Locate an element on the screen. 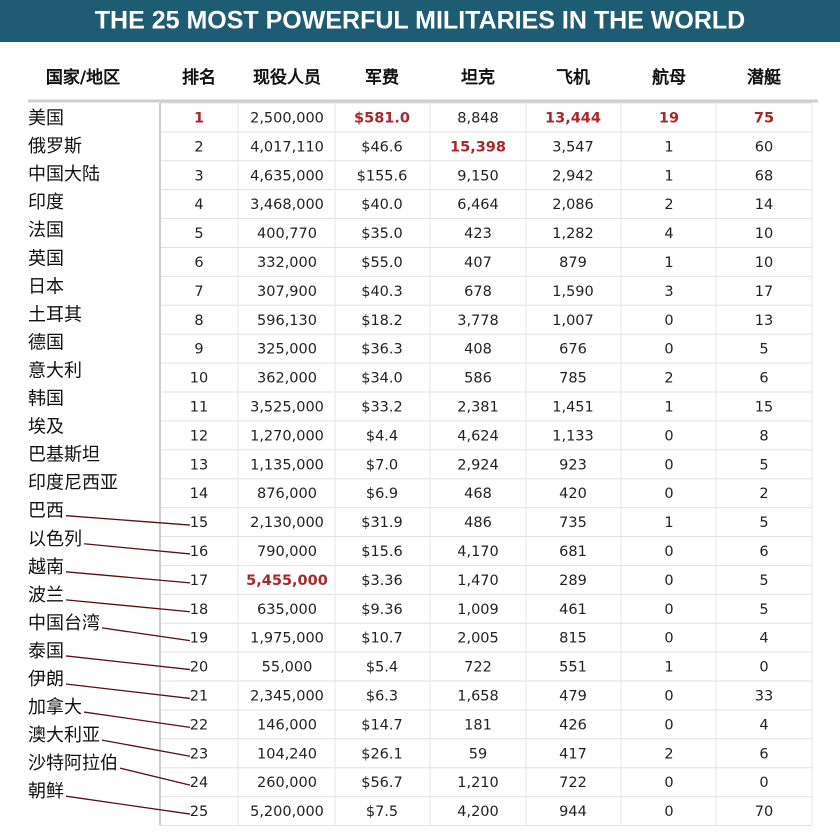 This screenshot has width=840, height=839. country-label: 法国 is located at coordinates (46, 230).